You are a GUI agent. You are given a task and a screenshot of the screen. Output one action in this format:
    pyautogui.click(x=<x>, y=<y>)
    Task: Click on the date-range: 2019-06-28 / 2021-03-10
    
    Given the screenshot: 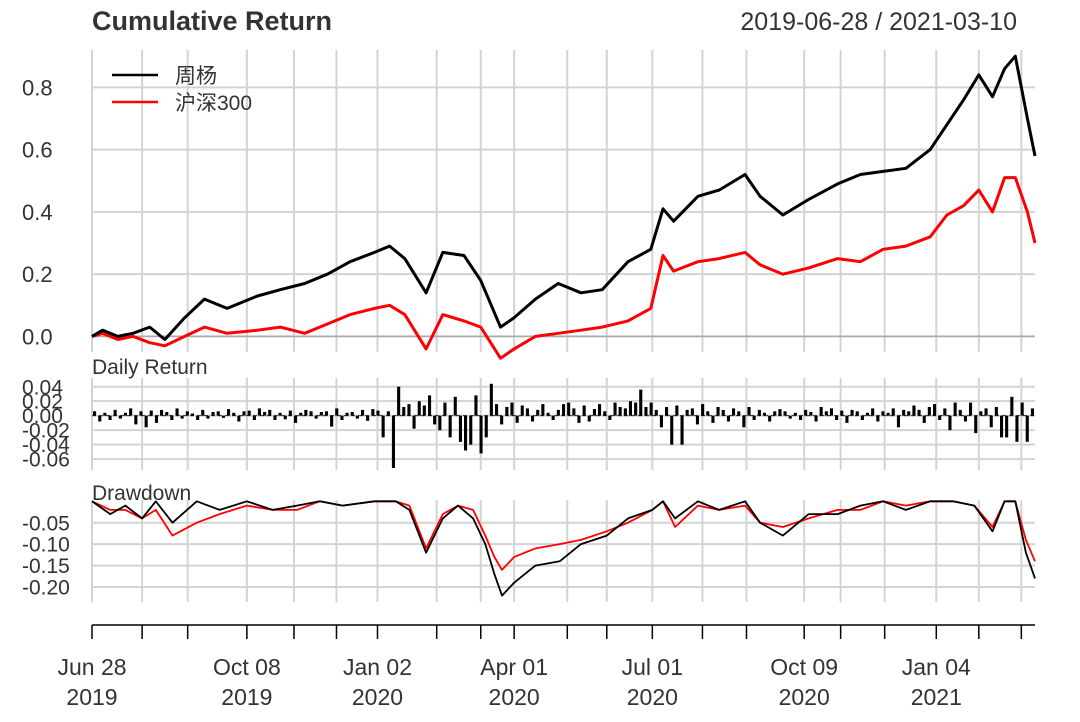 What is the action you would take?
    pyautogui.click(x=878, y=22)
    